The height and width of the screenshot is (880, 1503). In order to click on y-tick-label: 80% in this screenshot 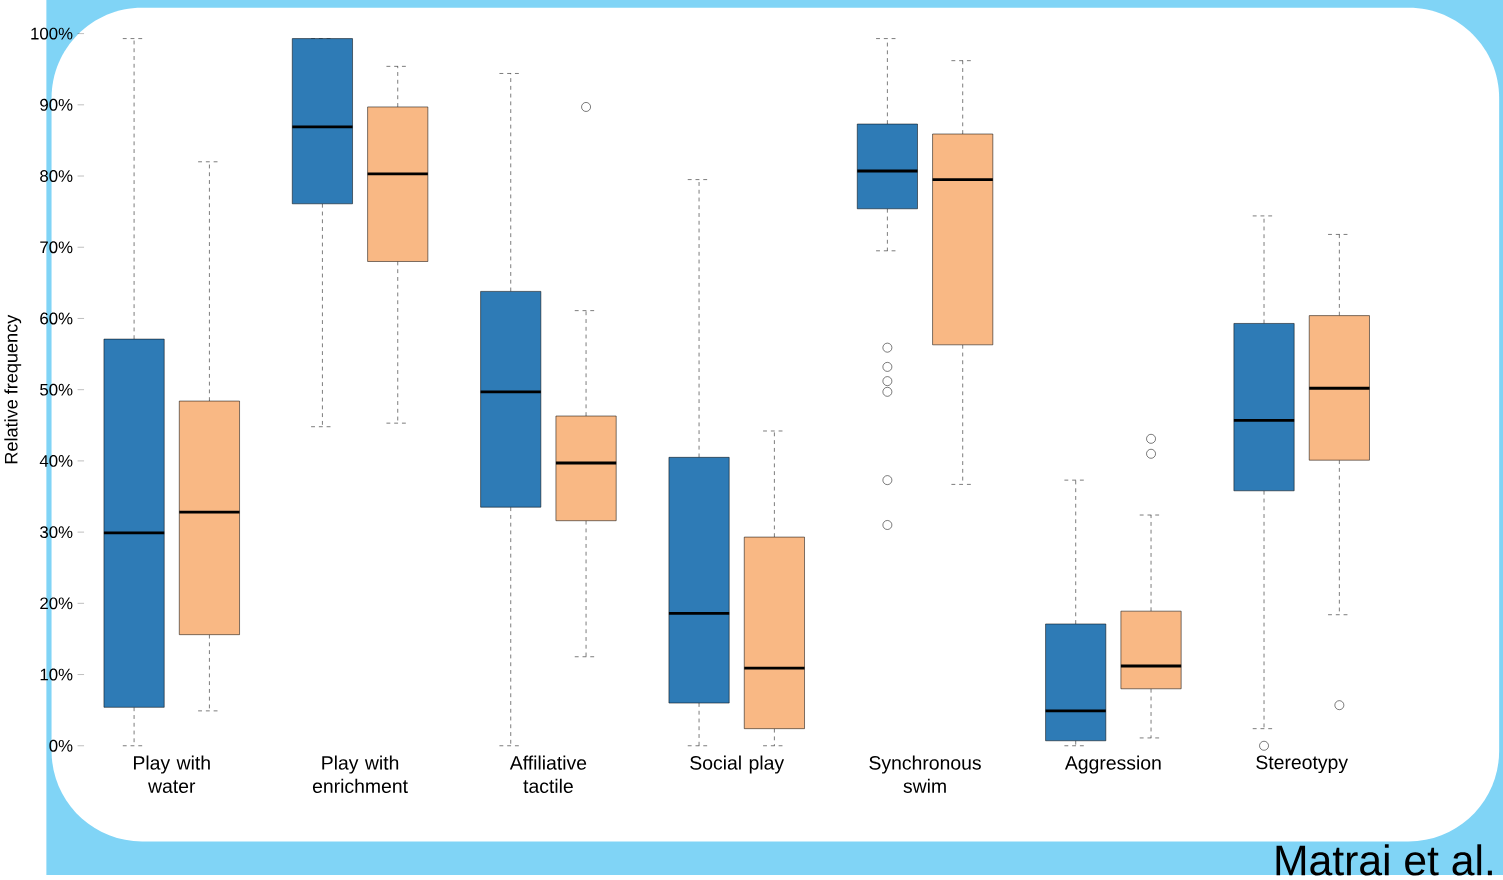, I will do `click(56, 176)`.